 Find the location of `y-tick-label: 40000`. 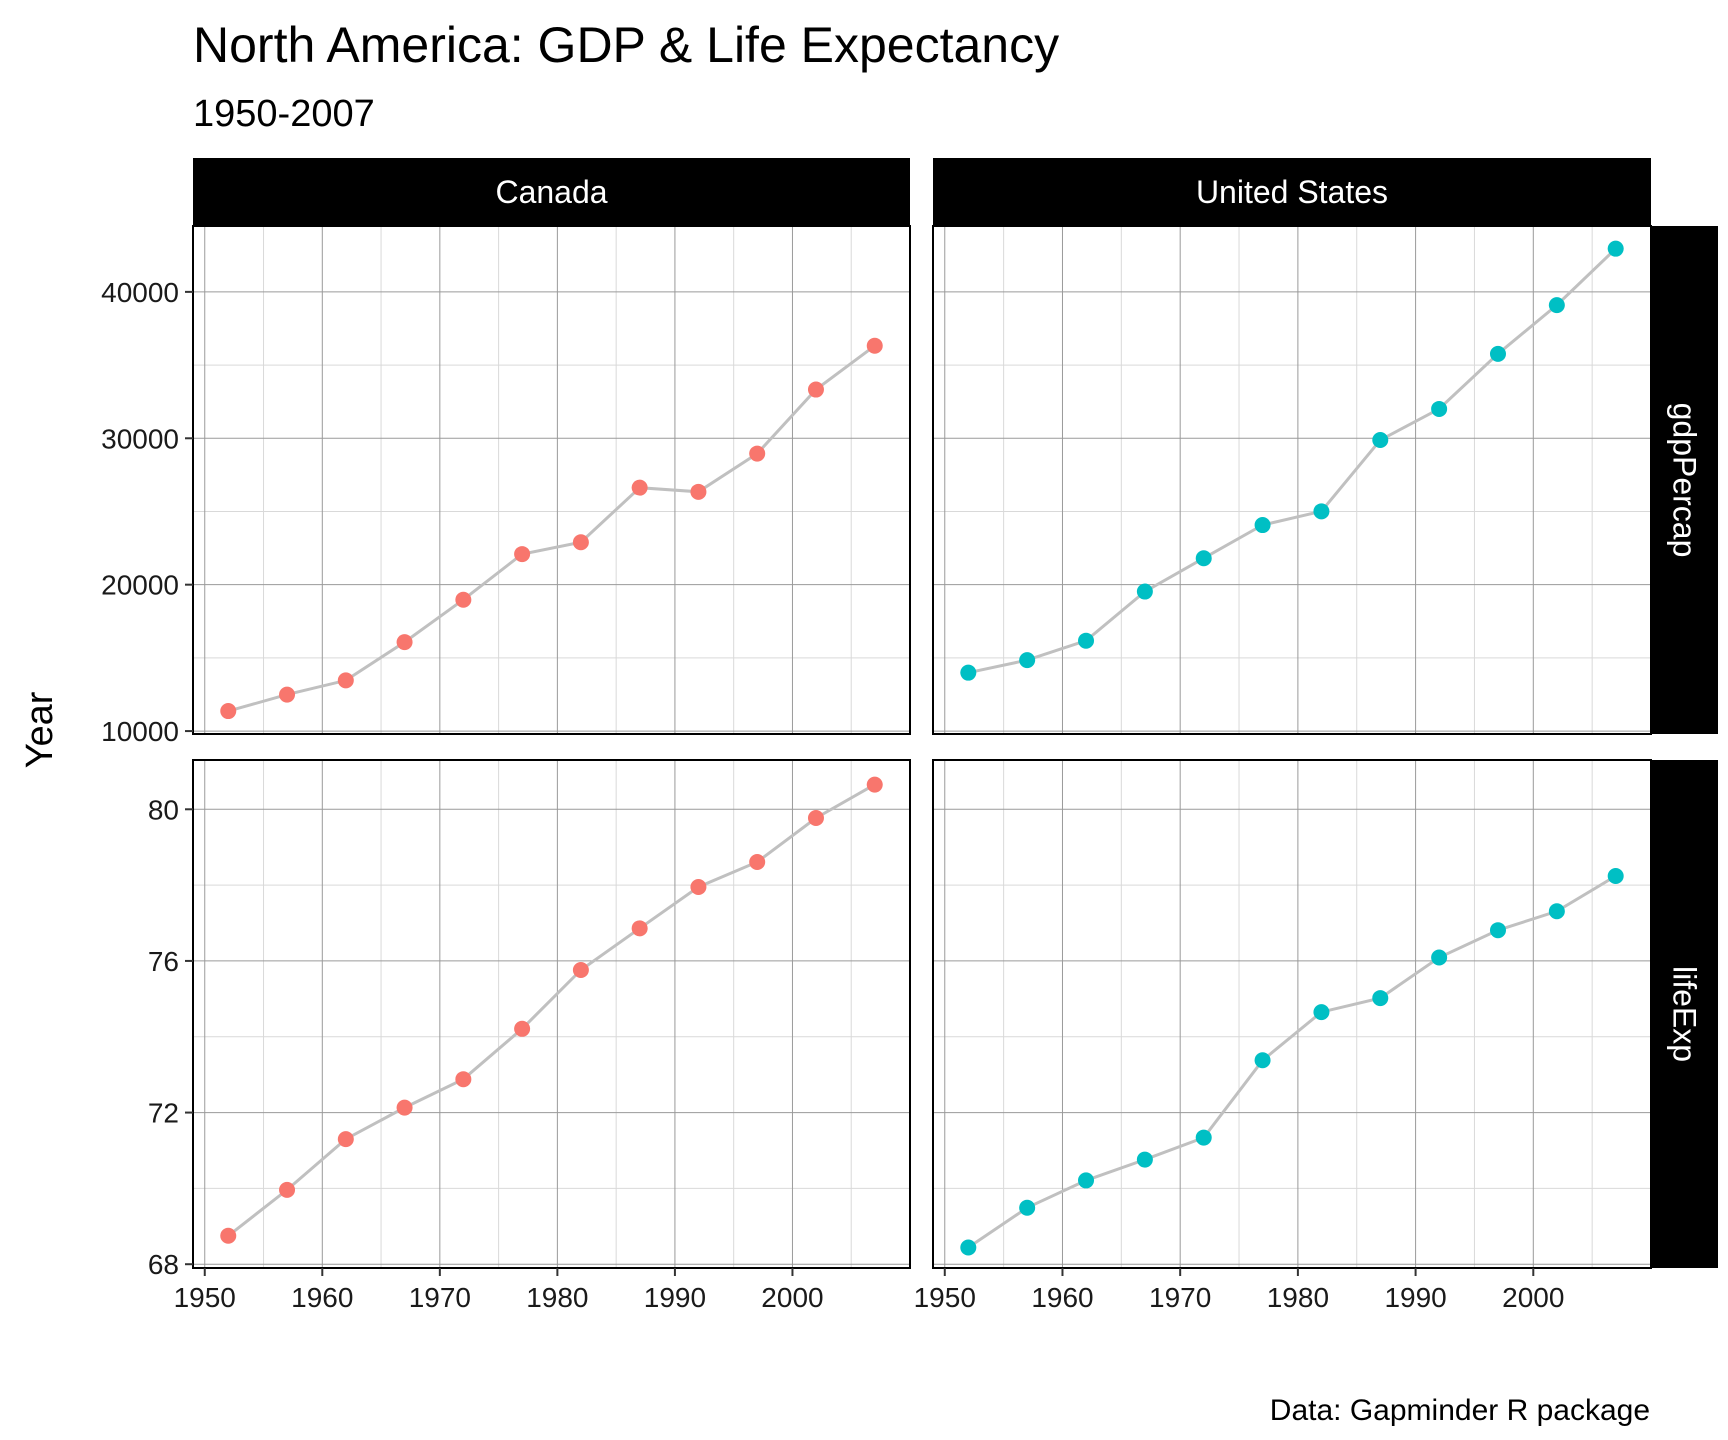

y-tick-label: 40000 is located at coordinates (140, 292).